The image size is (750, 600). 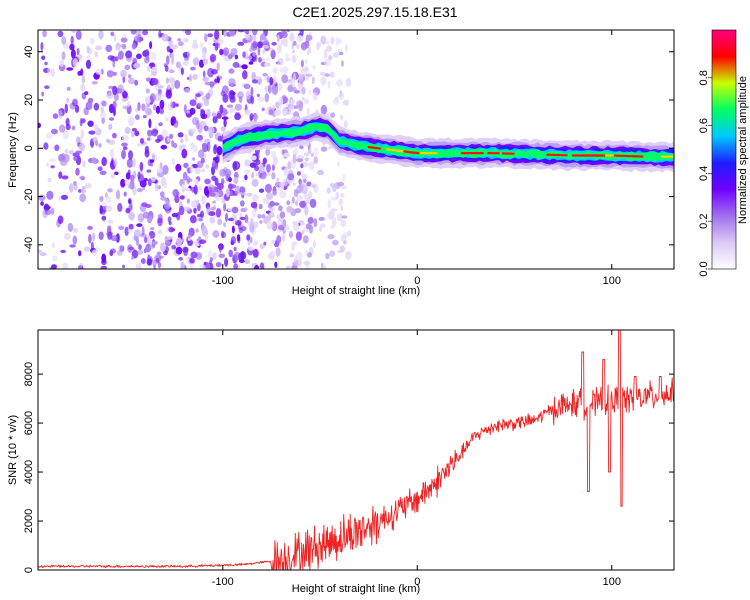 I want to click on chart-title: C2E1.2025.297.15.18.E31, so click(x=374, y=12).